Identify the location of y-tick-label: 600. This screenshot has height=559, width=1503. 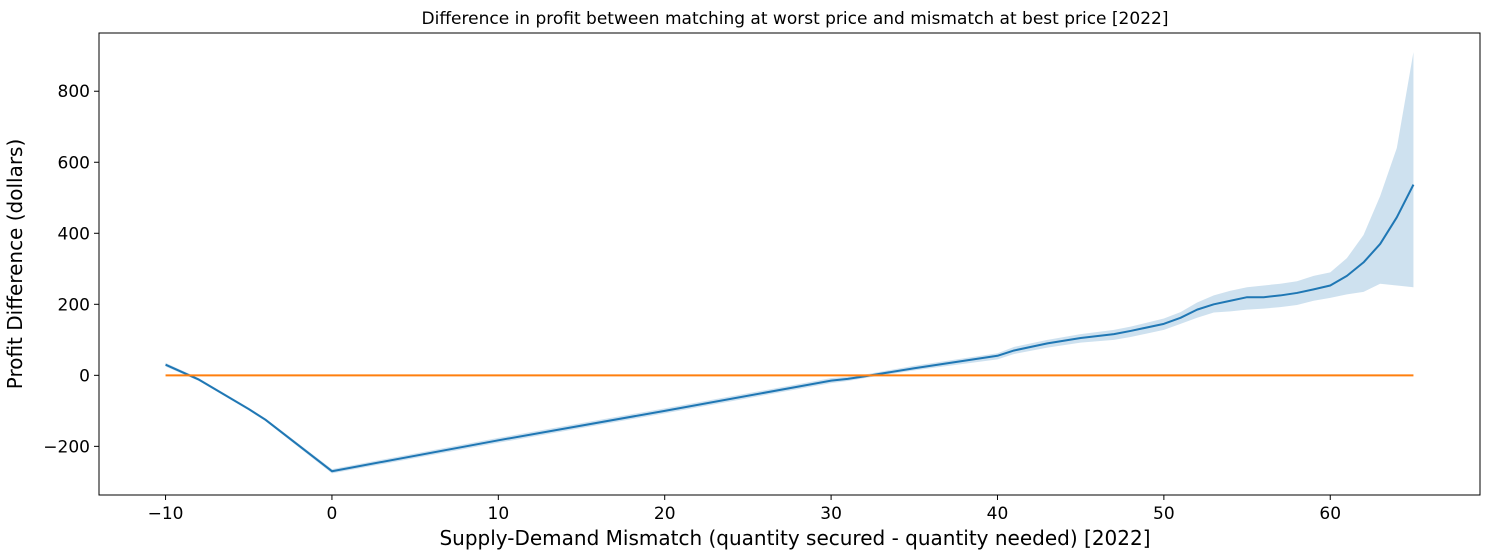
(74, 163).